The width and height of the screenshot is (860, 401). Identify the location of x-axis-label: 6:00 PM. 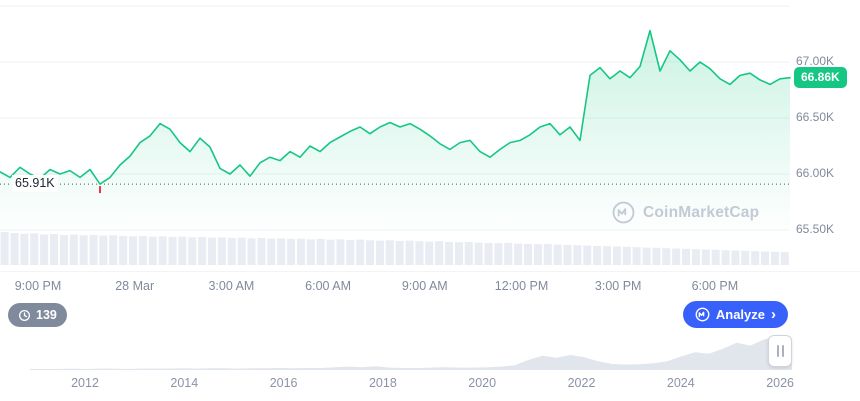
(715, 286).